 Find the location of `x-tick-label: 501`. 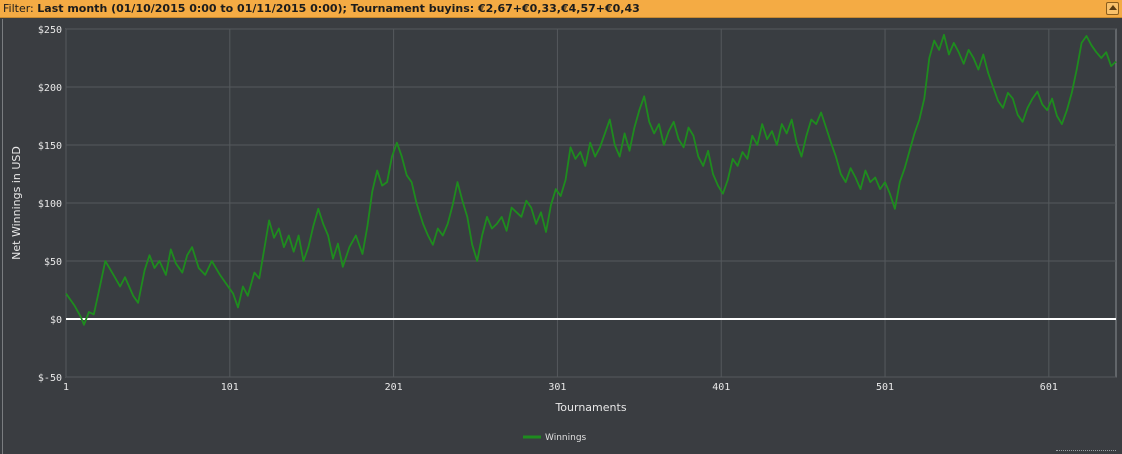

x-tick-label: 501 is located at coordinates (885, 387).